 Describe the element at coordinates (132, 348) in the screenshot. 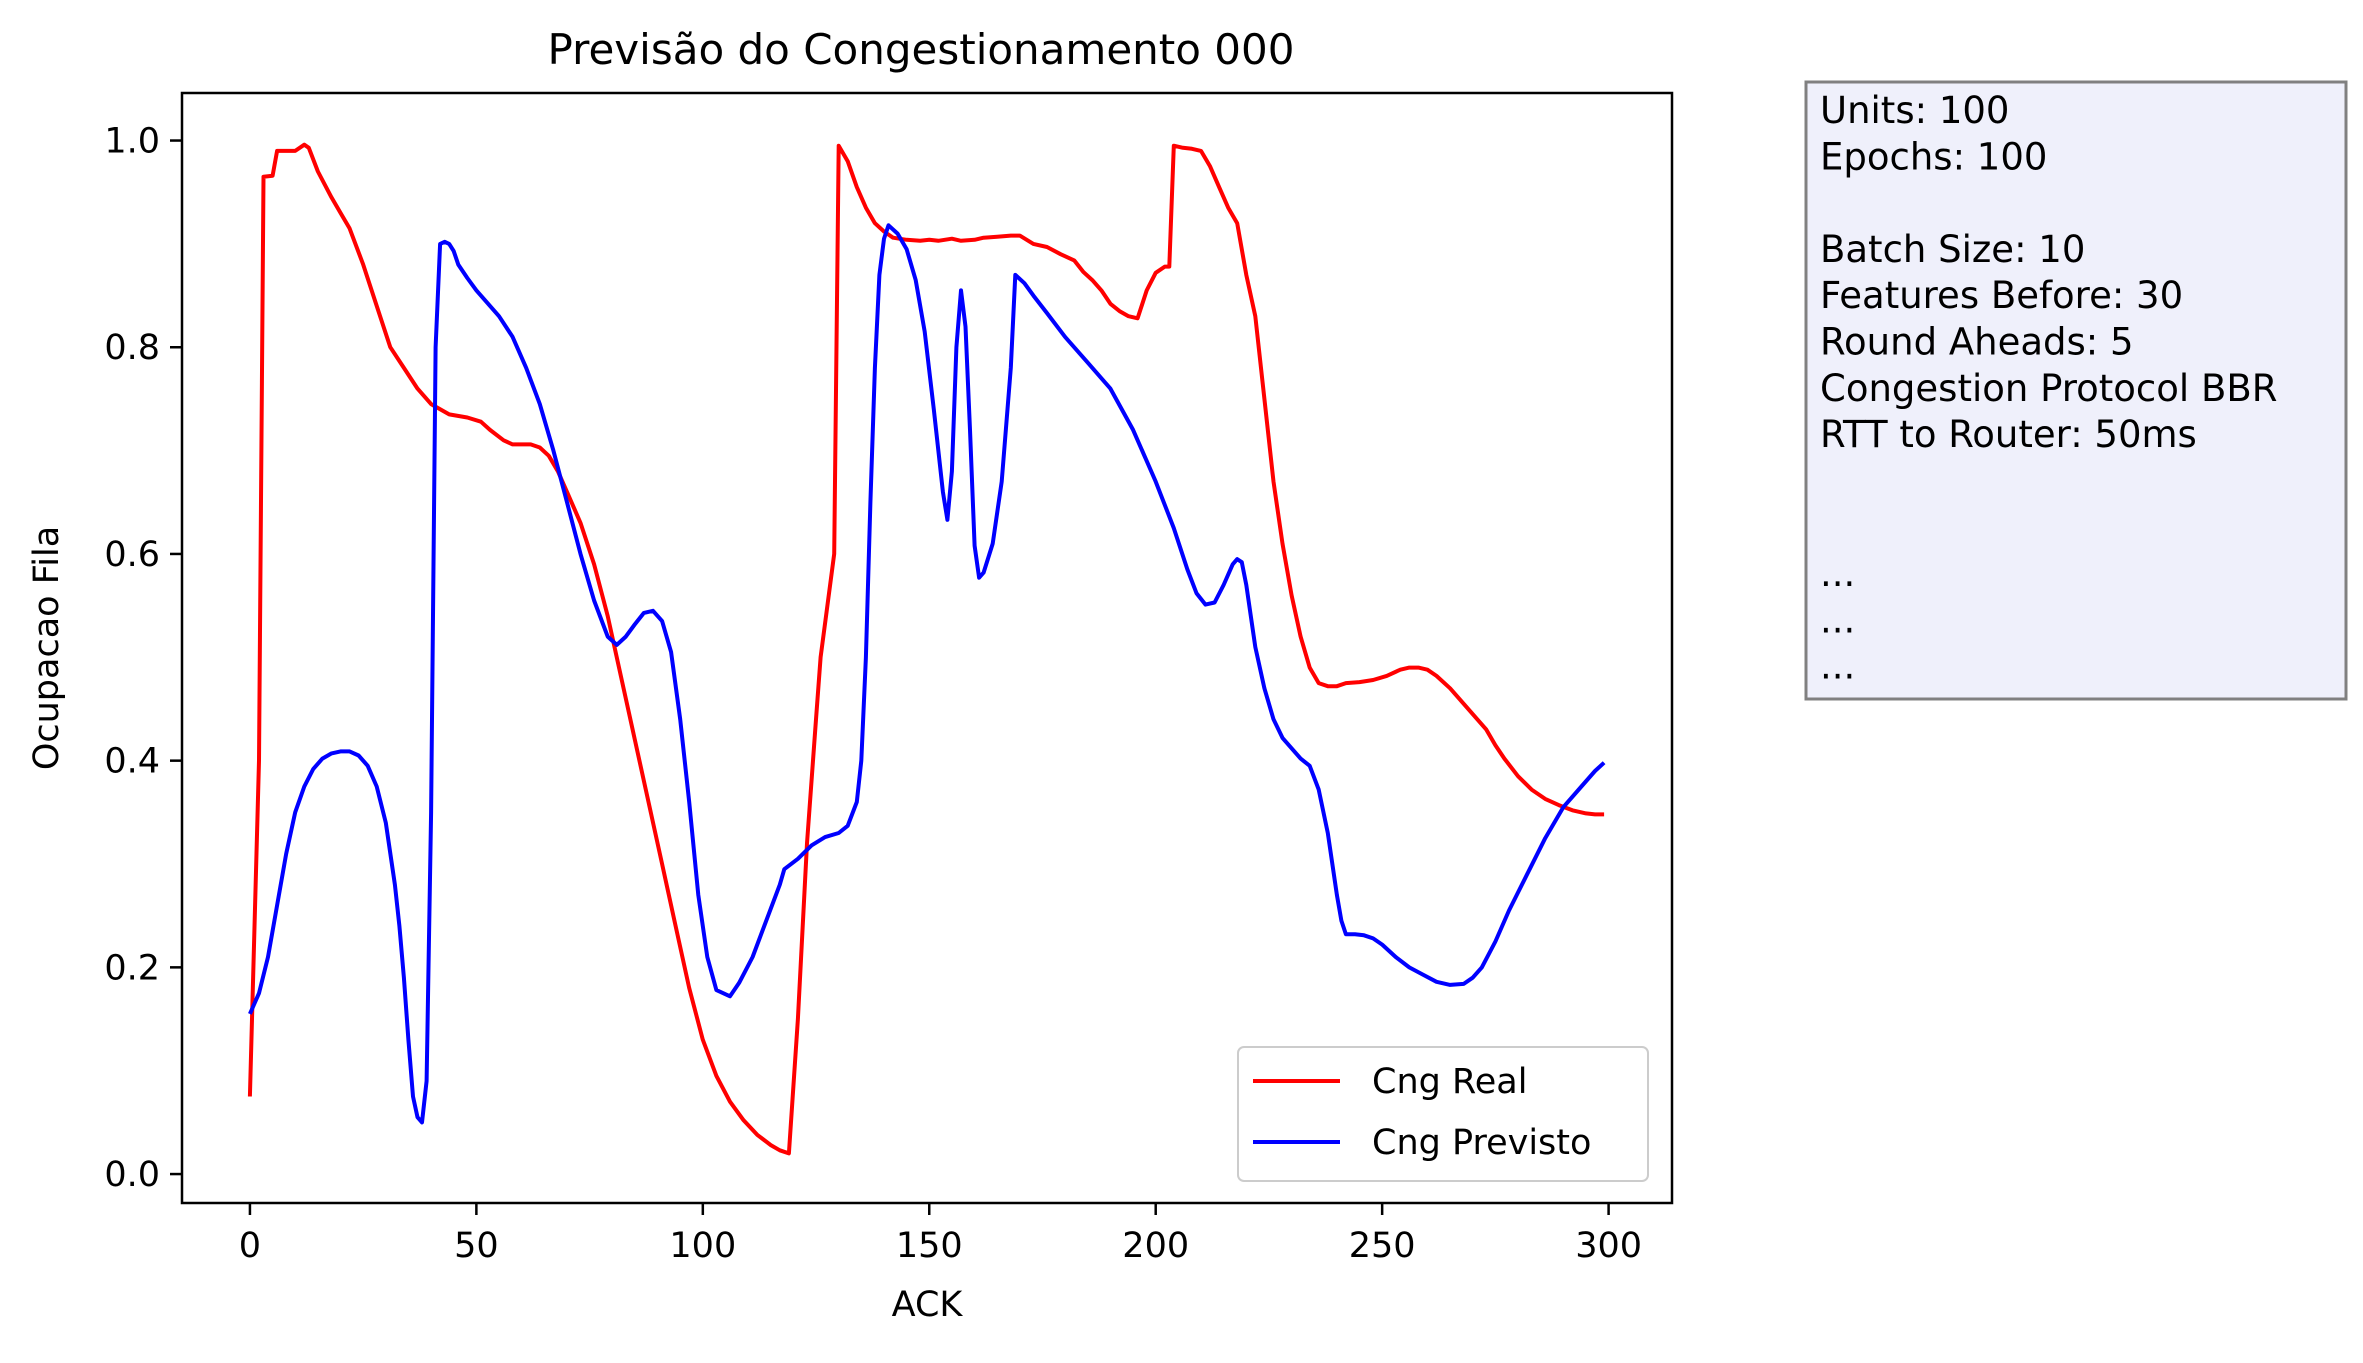

I see `y-tick-label: 0.8` at that location.